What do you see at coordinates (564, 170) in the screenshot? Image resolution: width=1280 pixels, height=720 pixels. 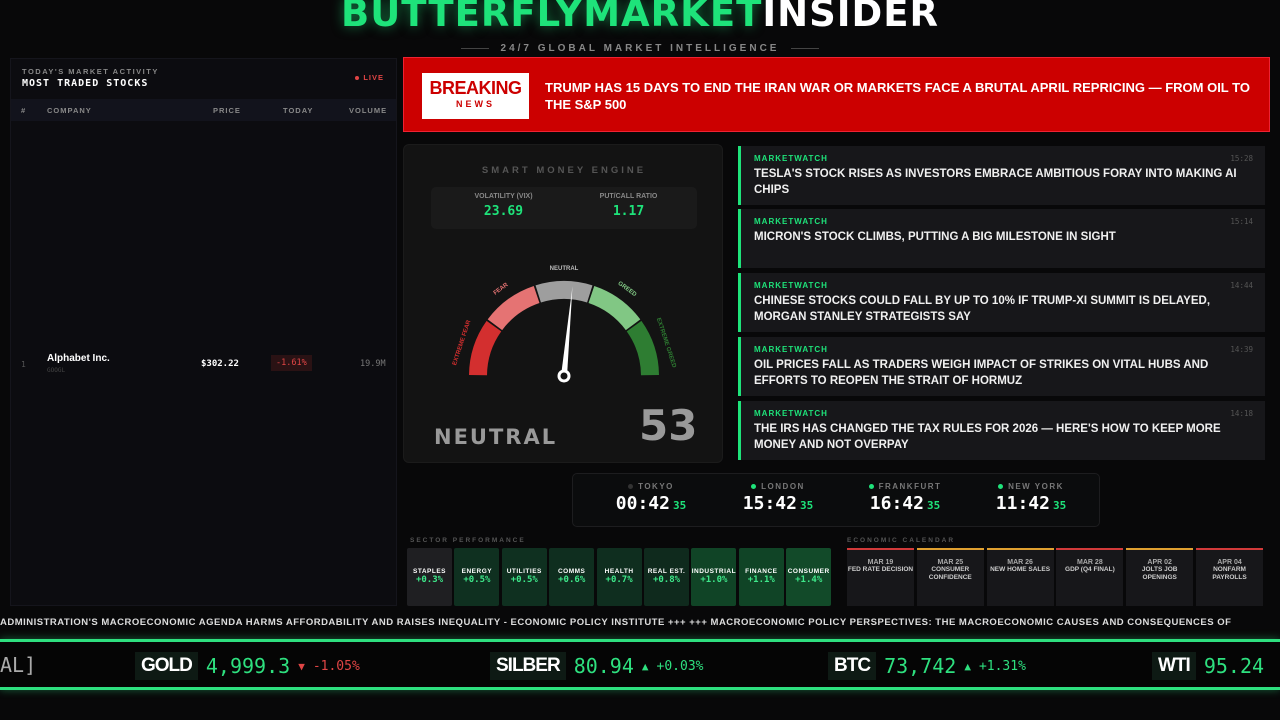 I see `engine-title: SMART MONEY ENGINE` at bounding box center [564, 170].